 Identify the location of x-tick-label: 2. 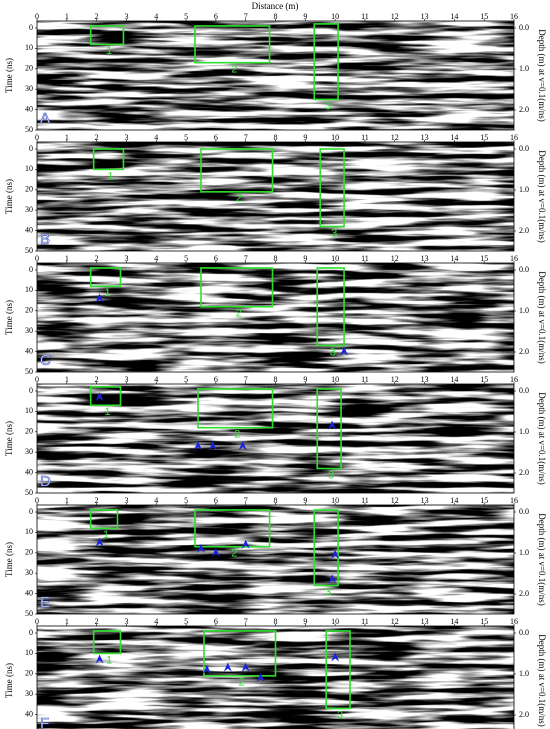
(97, 16).